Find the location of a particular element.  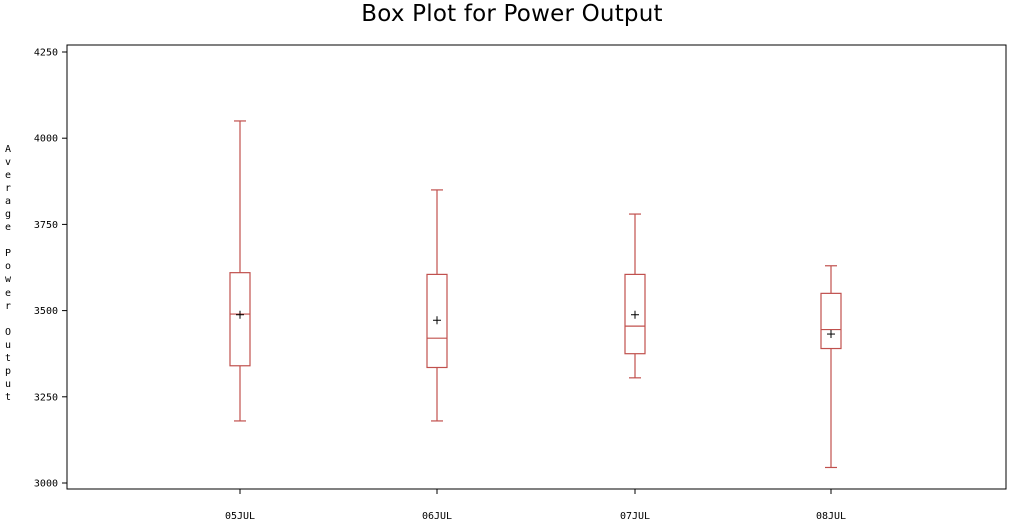

y-axis-label-char: p is located at coordinates (8, 371).